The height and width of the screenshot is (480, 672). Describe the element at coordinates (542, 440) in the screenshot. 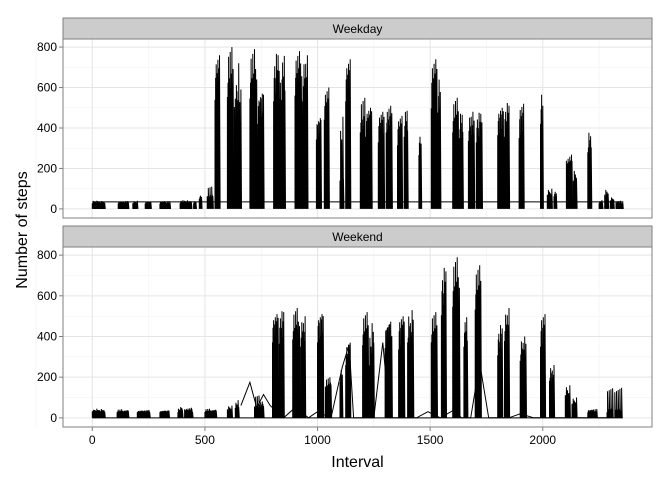

I see `x-tick-label: 2000` at that location.